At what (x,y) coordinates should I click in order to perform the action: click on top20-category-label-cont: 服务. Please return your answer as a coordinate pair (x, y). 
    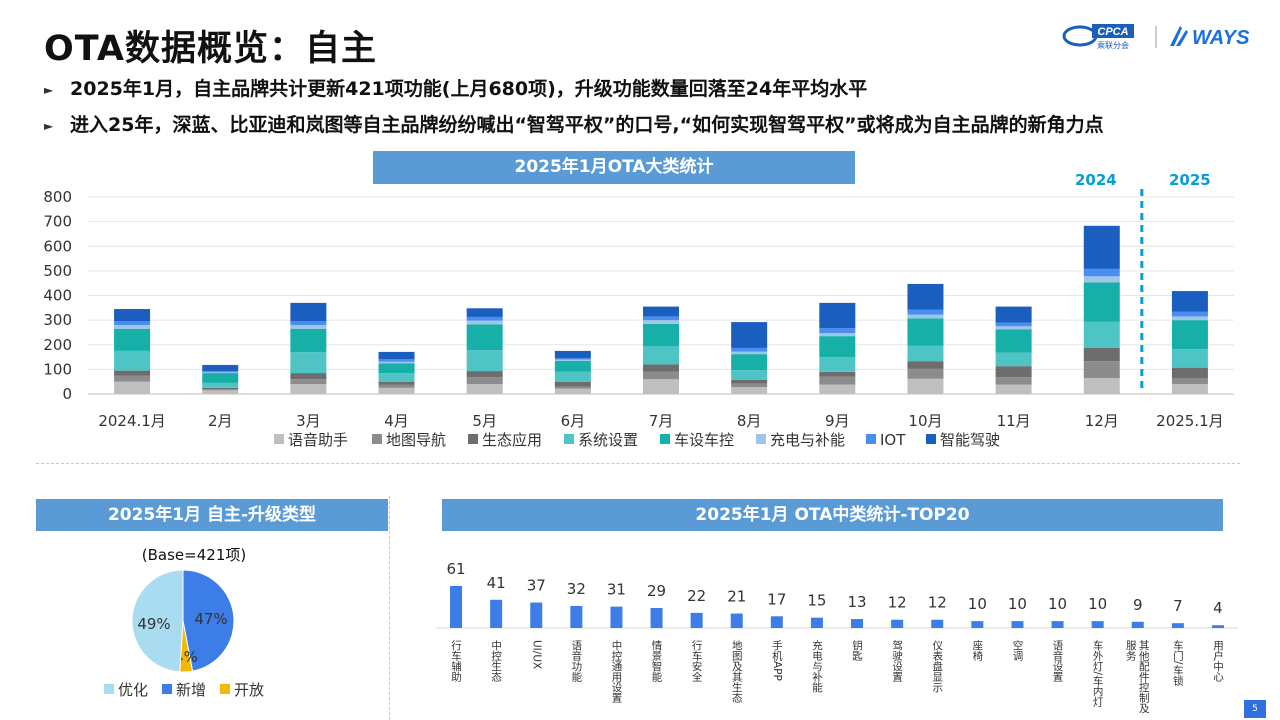
    Looking at the image, I should click on (1131, 651).